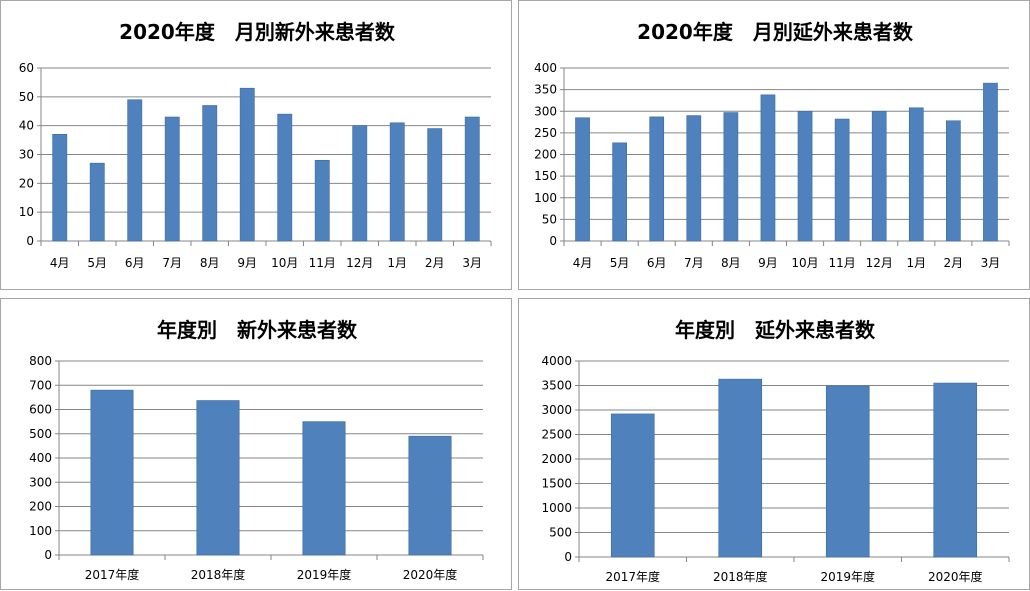 The image size is (1030, 591). Describe the element at coordinates (40, 361) in the screenshot. I see `y-tick-label: 800` at that location.